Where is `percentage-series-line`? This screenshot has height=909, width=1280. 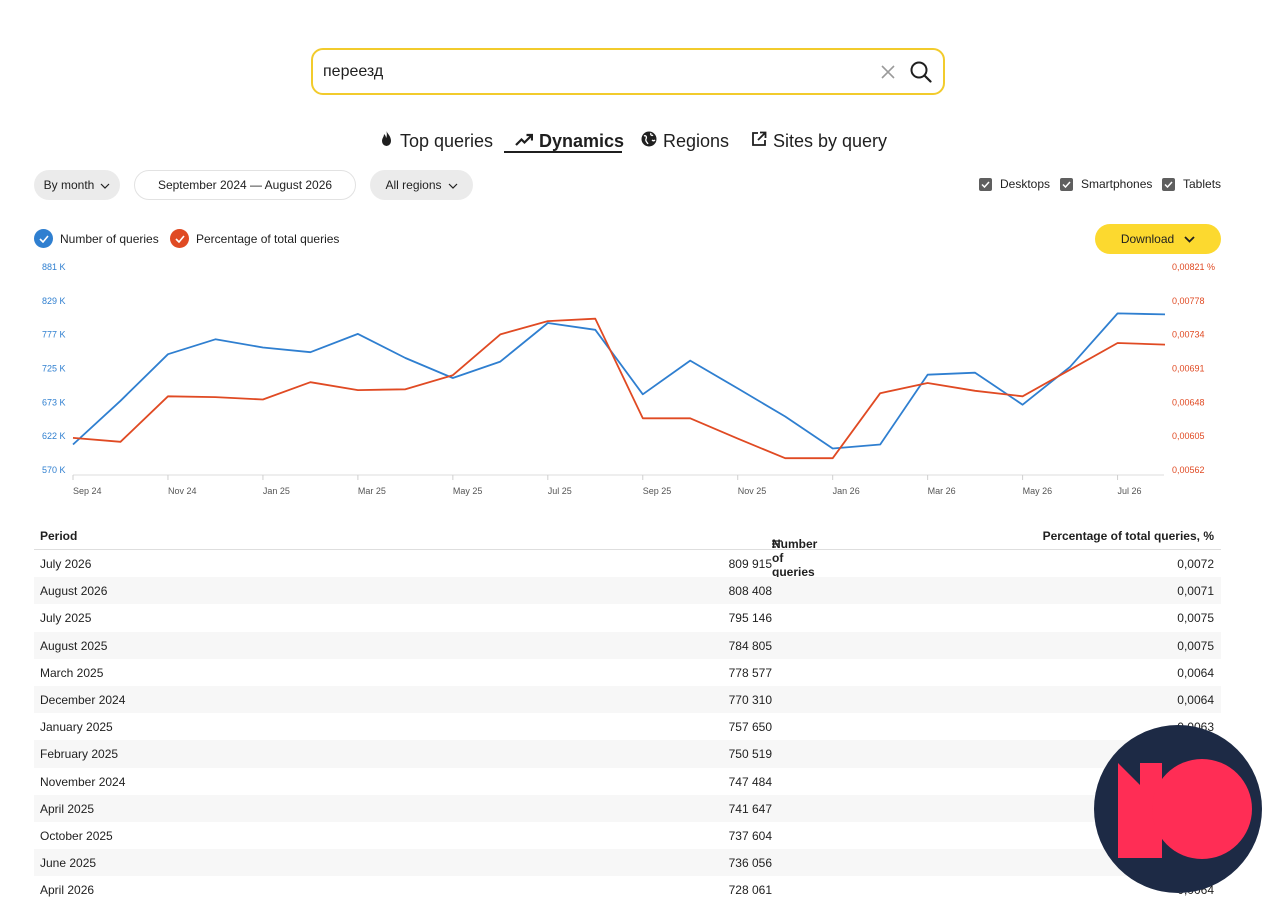 percentage-series-line is located at coordinates (619, 388).